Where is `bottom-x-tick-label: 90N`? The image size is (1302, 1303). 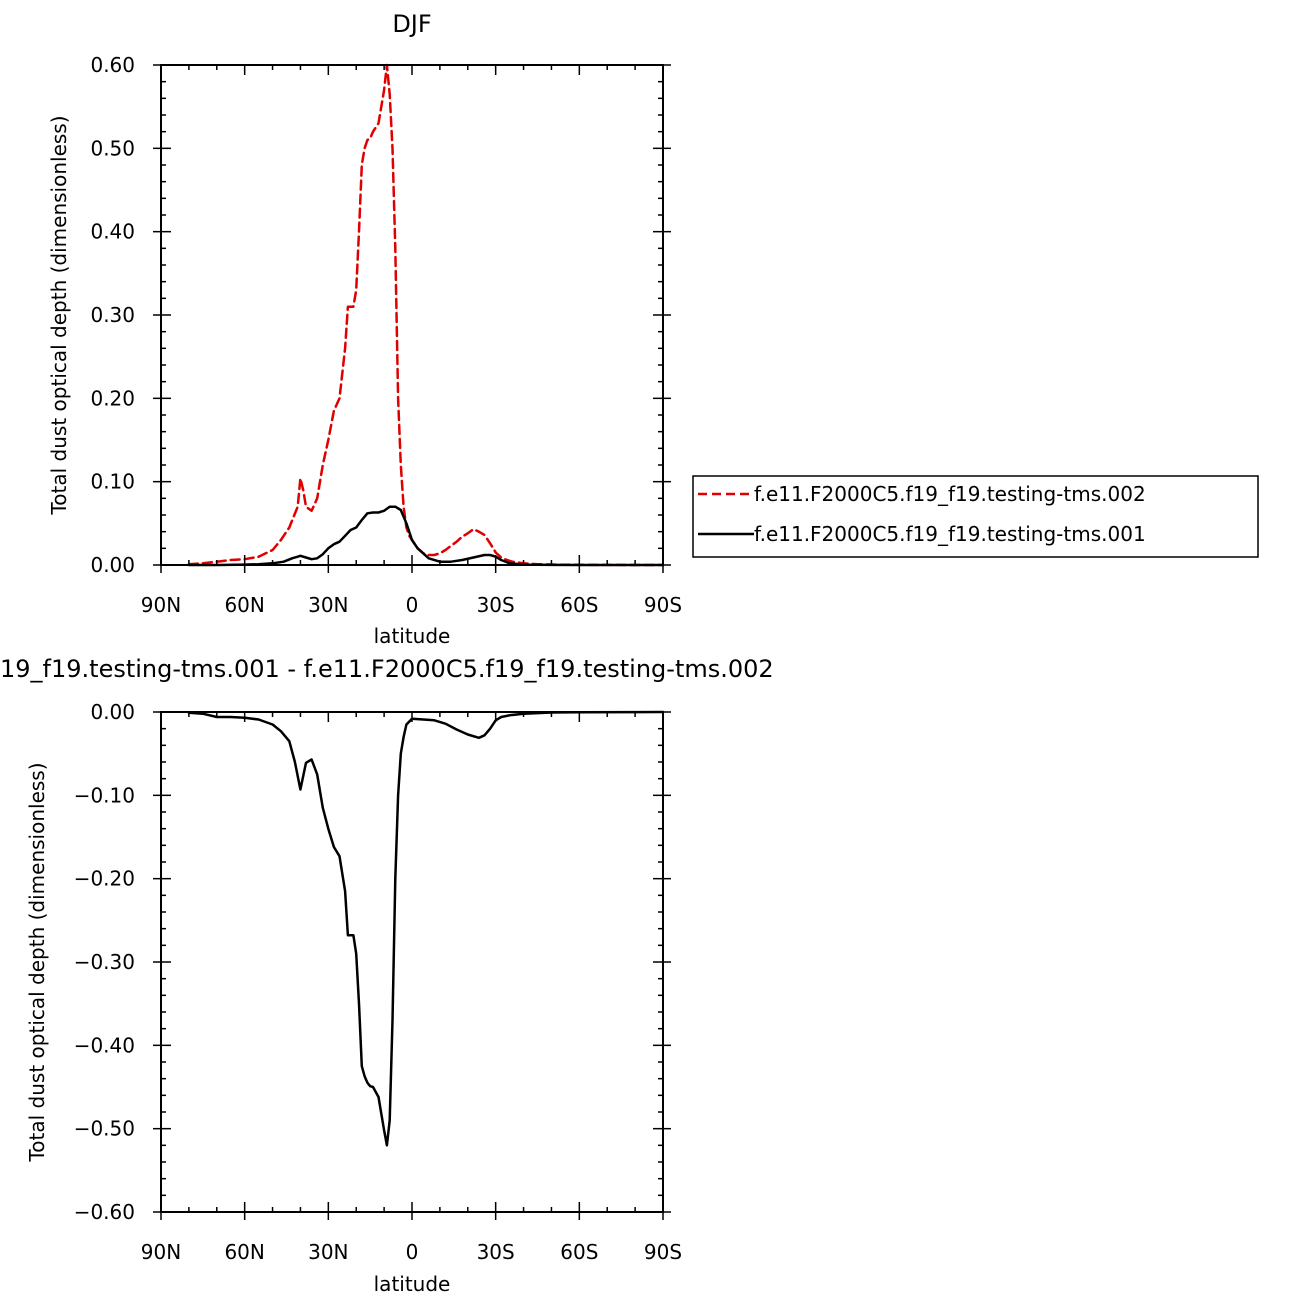
bottom-x-tick-label: 90N is located at coordinates (161, 1252).